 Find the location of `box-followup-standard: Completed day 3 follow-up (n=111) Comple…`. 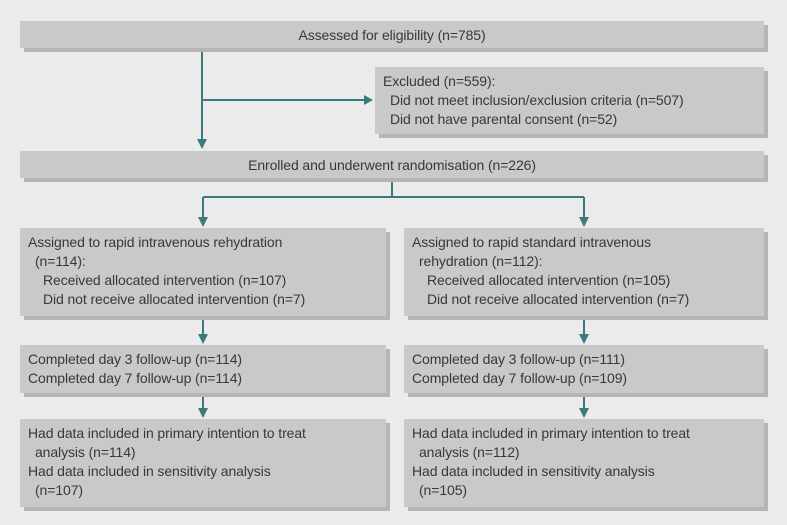

box-followup-standard: Completed day 3 follow-up (n=111) Comple… is located at coordinates (584, 369).